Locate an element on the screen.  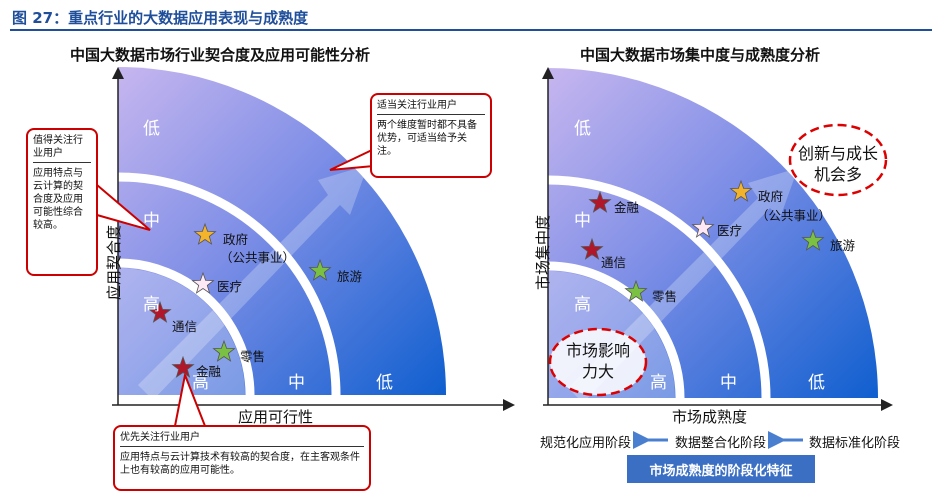
chart-title: 中国大数据市场行业契合度及应用可能性分析 is located at coordinates (220, 55).